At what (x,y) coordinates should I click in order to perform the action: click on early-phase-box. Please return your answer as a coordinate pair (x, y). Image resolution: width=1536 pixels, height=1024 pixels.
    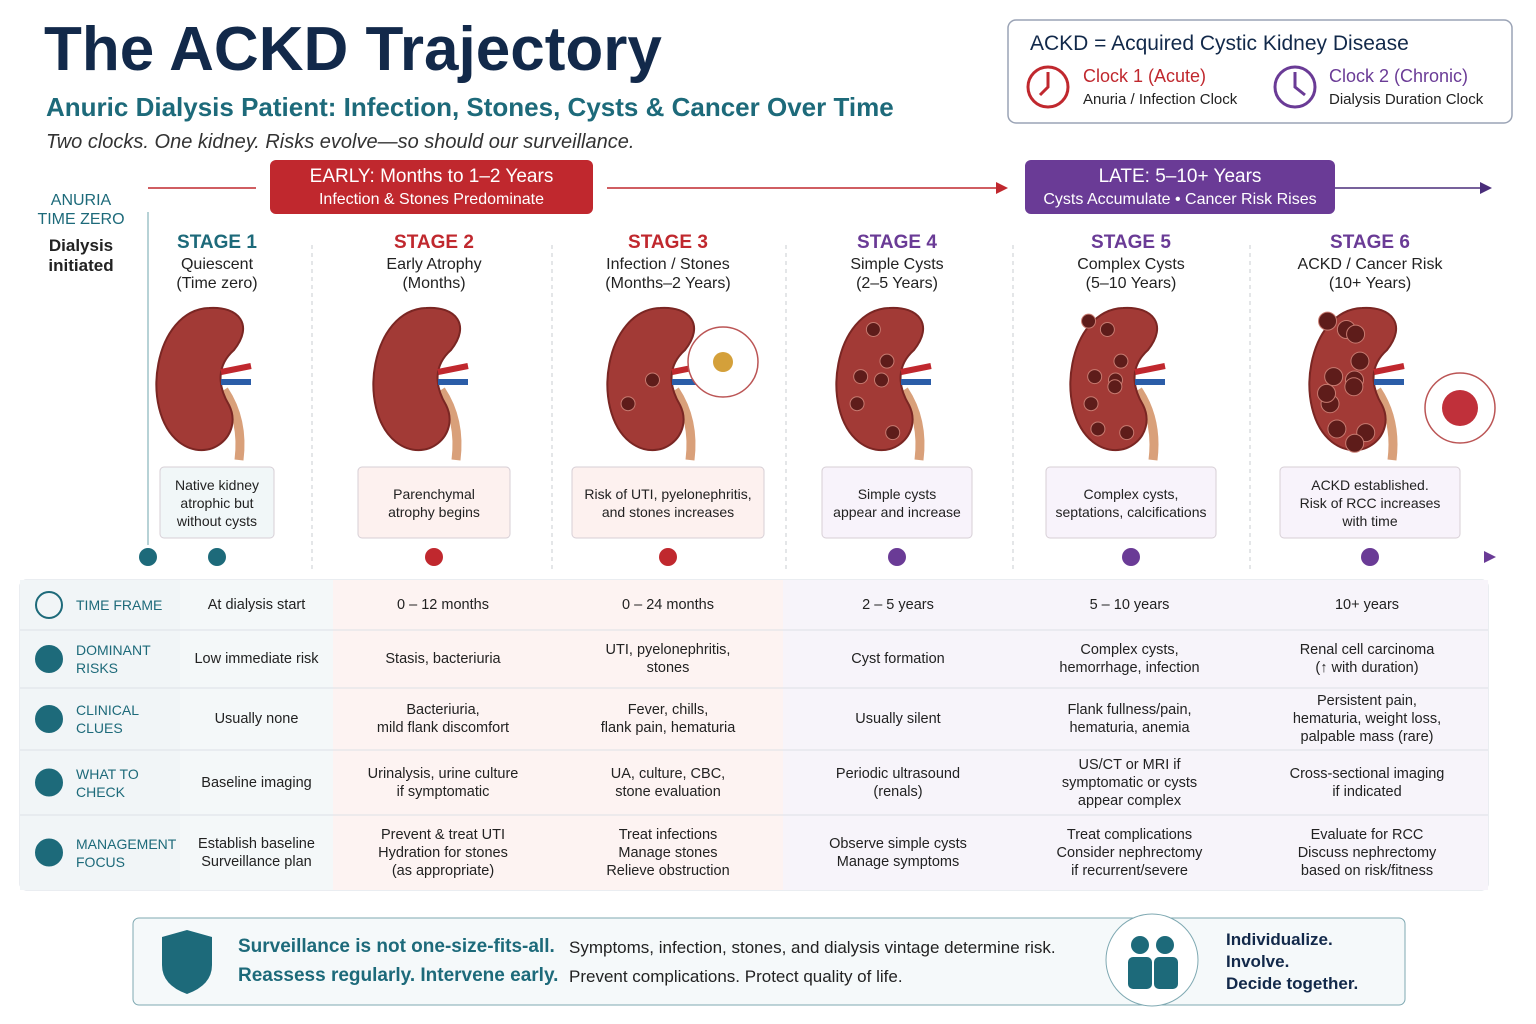
    Looking at the image, I should click on (431, 187).